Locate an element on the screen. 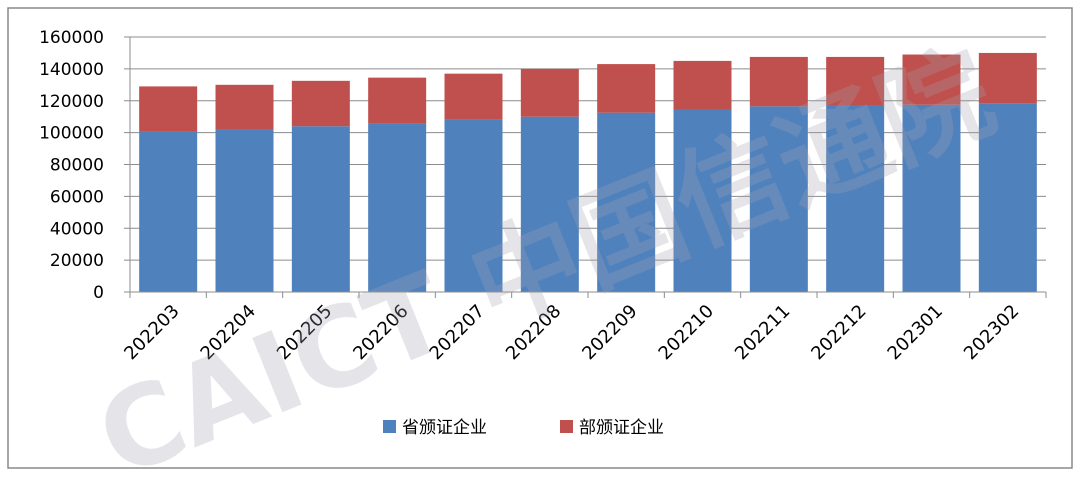  y-tick-label: 60000 is located at coordinates (77, 197).